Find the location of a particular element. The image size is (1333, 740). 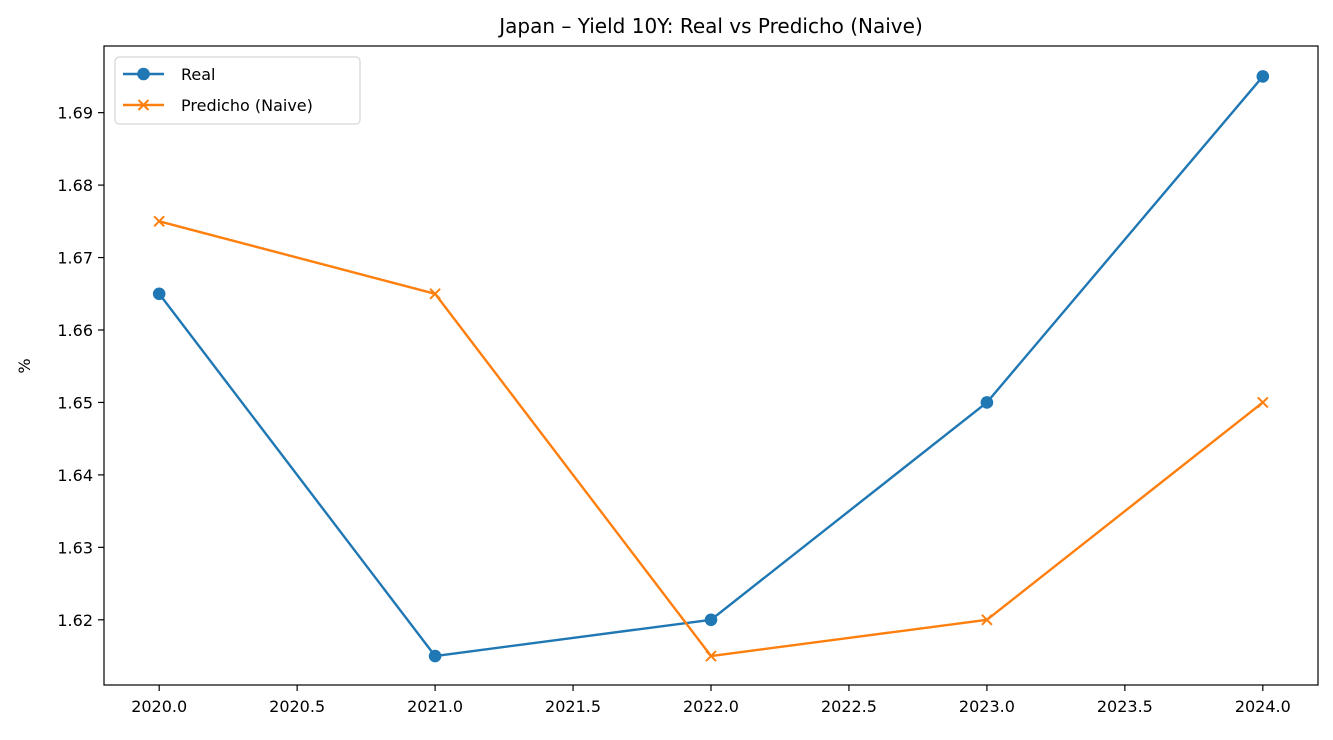

x-tick-label: 2023.5 is located at coordinates (1125, 706).